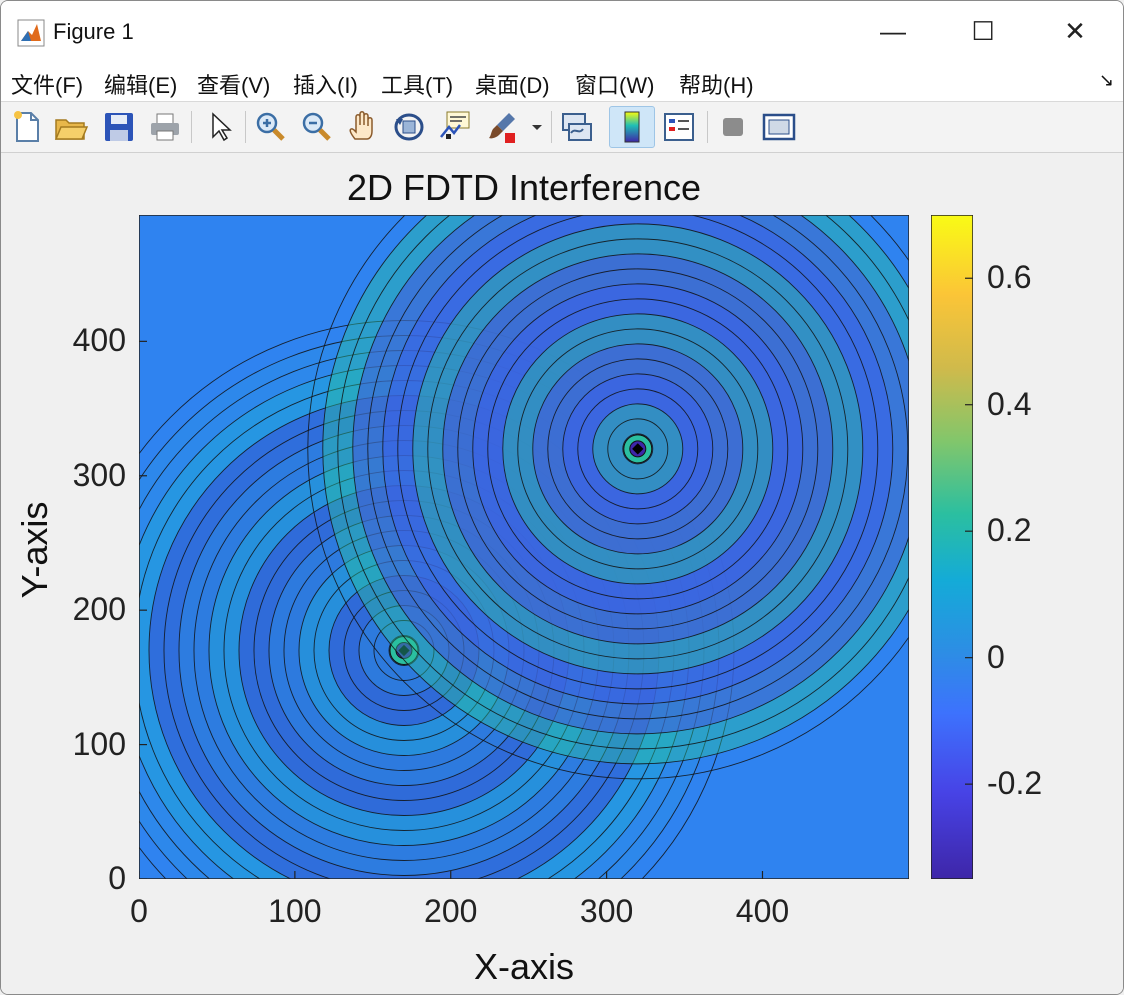 The height and width of the screenshot is (995, 1124). What do you see at coordinates (71, 127) in the screenshot?
I see `open-file-icon` at bounding box center [71, 127].